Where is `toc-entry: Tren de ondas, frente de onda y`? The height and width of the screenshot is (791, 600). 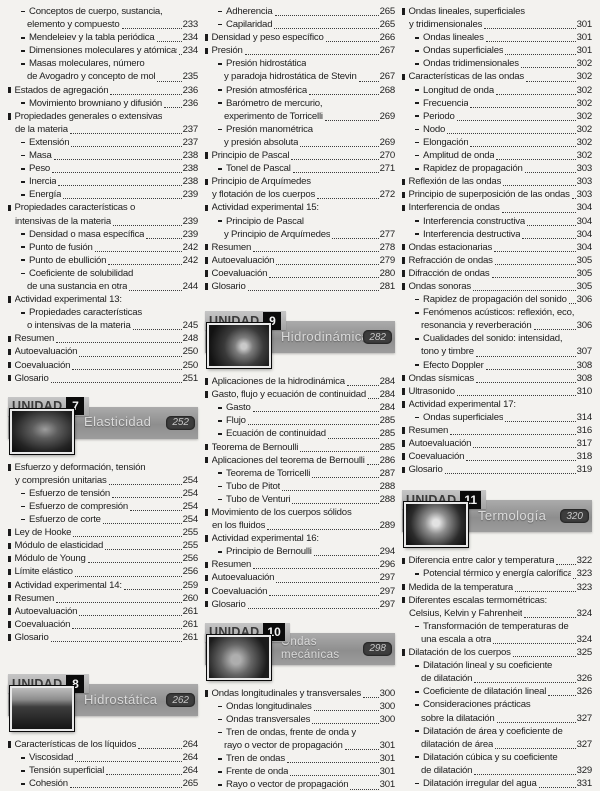
toc-entry: Tren de ondas, frente de onda y is located at coordinates (300, 732).